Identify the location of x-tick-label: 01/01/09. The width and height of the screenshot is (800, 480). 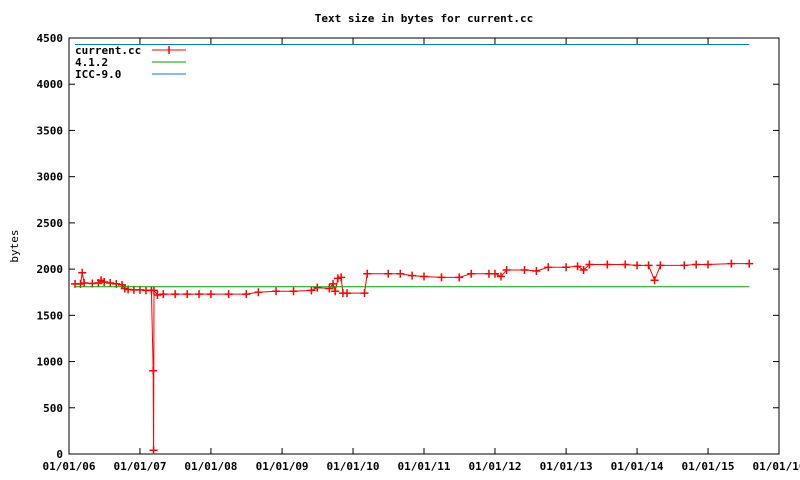
(282, 466).